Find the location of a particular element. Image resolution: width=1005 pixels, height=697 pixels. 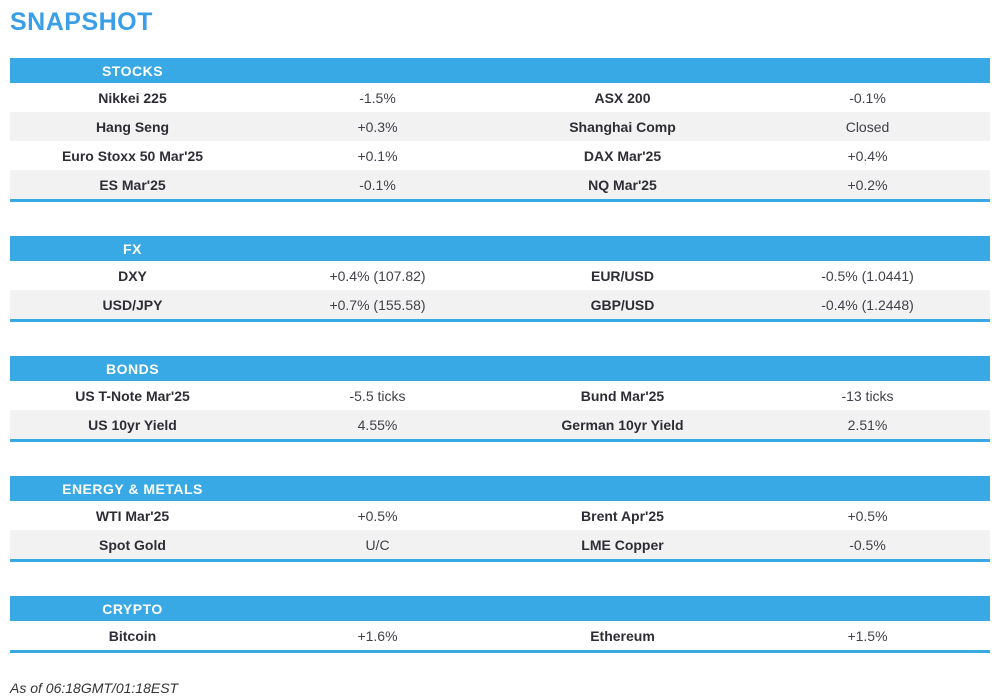

instrument-value: -5.5 ticks is located at coordinates (377, 395).